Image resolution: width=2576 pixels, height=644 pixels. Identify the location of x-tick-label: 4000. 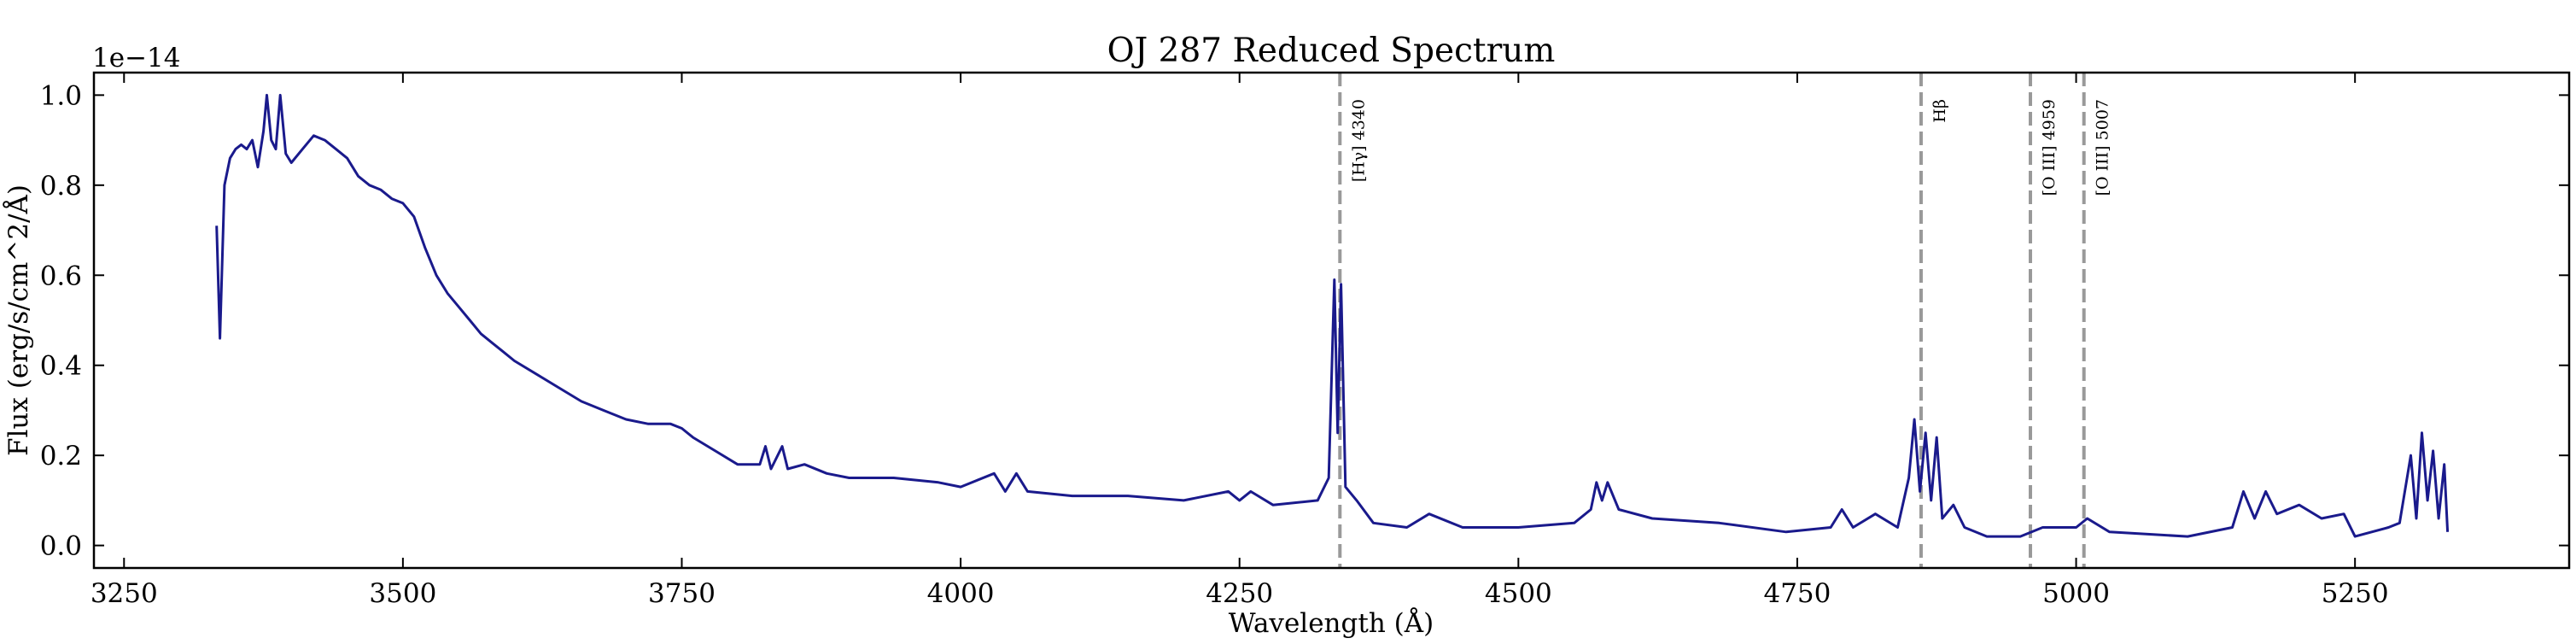
(961, 593).